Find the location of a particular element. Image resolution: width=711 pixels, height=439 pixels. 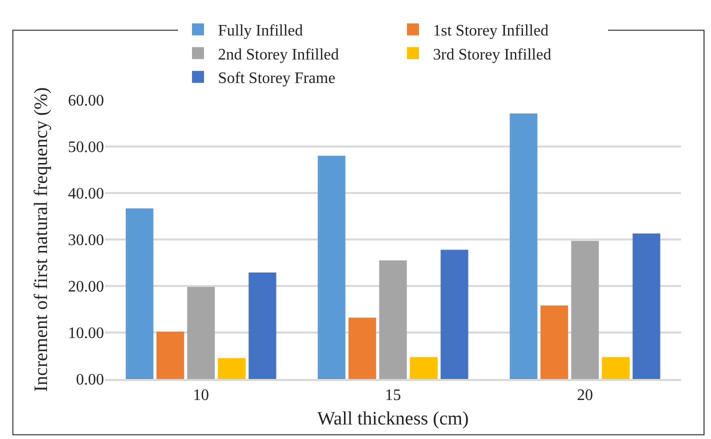

legend-label: Soft Storey Frame is located at coordinates (277, 79).